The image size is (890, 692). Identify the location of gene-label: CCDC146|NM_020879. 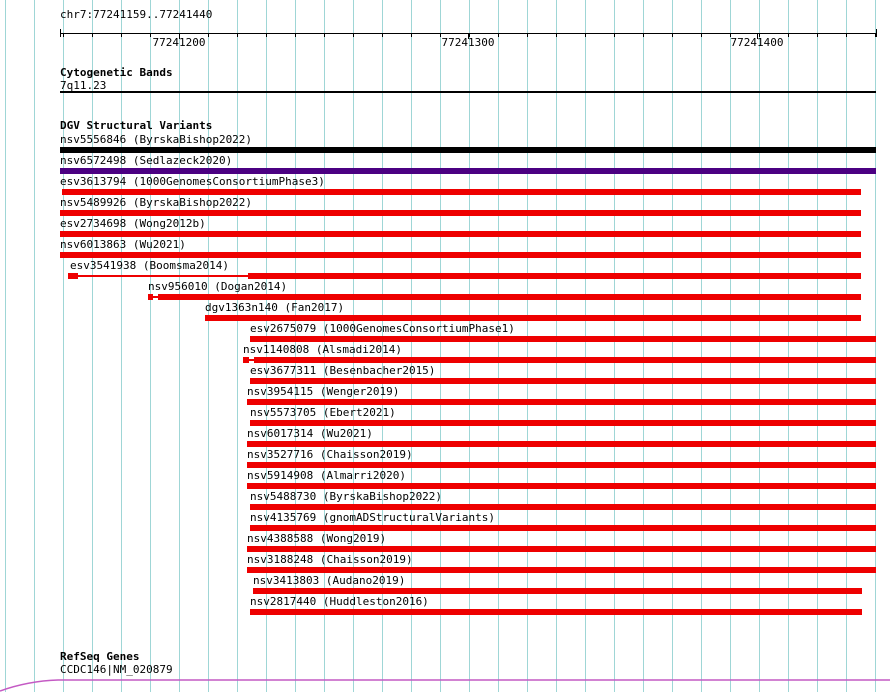
(116, 669).